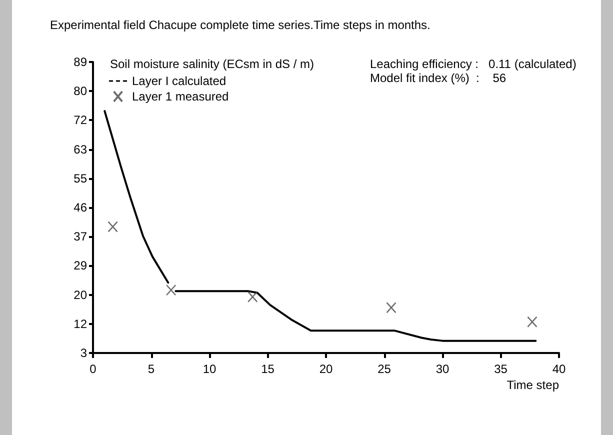 The width and height of the screenshot is (613, 435). I want to click on y-tick-label: 20, so click(81, 295).